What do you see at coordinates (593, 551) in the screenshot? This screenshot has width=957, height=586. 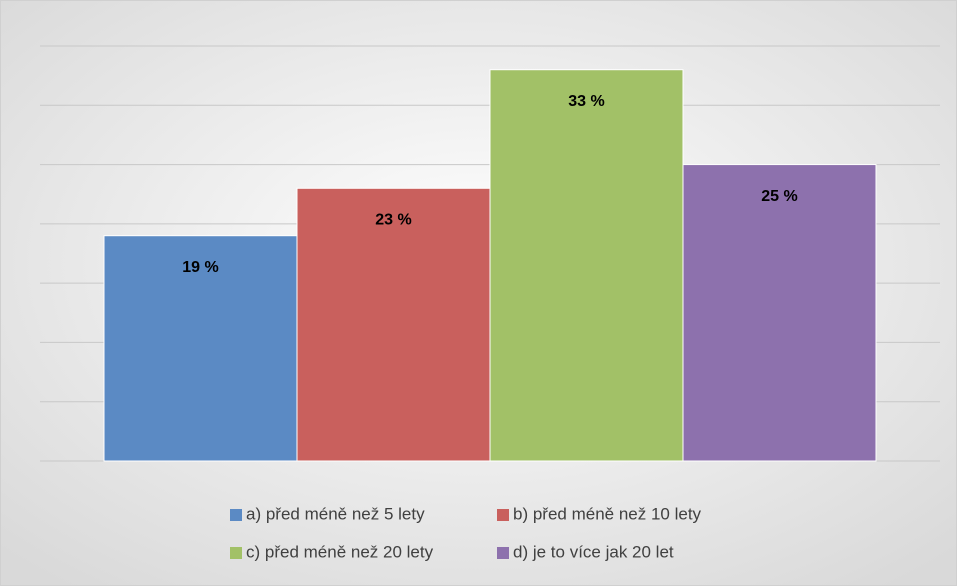 I see `legend-label: d) je to více jak 20 let` at bounding box center [593, 551].